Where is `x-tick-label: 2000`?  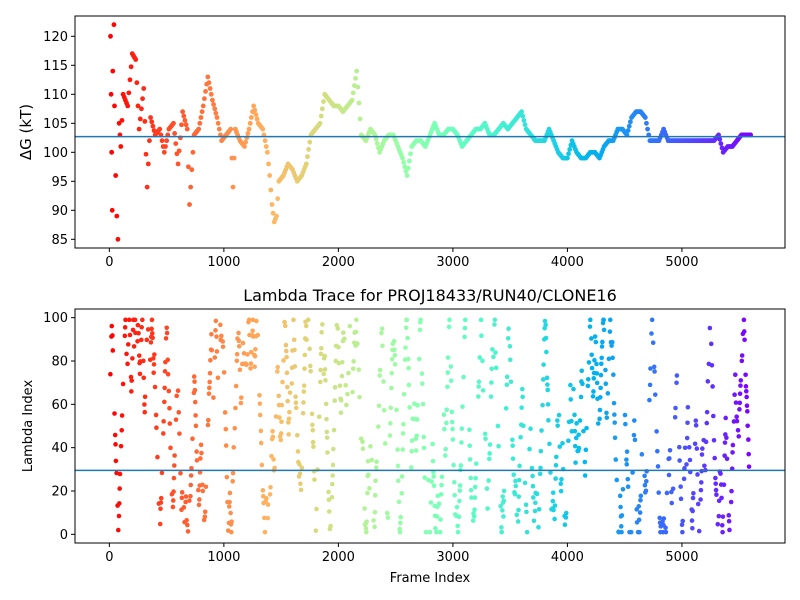
x-tick-label: 2000 is located at coordinates (338, 262).